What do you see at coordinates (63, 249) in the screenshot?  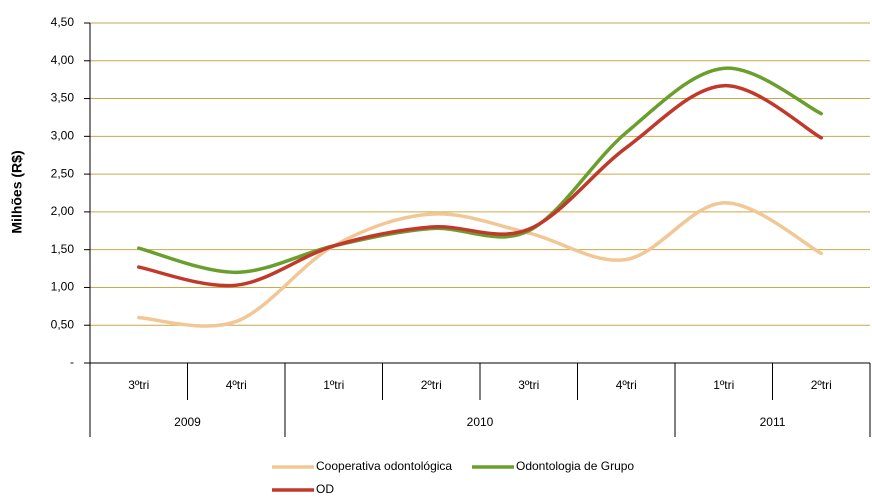 I see `y-tick-label: 1,50` at bounding box center [63, 249].